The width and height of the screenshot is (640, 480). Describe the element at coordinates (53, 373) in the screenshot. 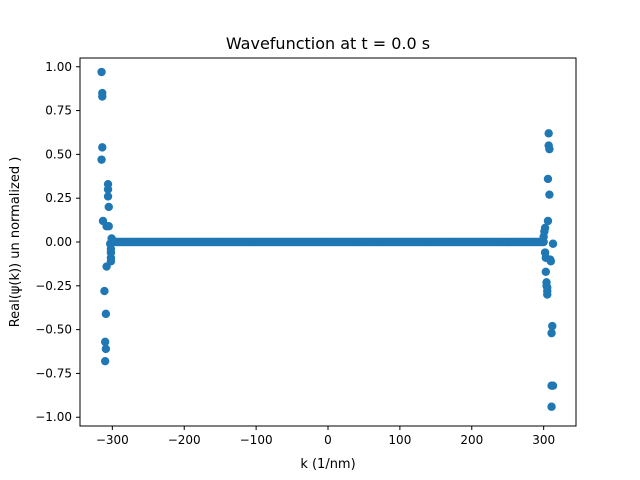

I see `y-tick-label: −0.75` at that location.